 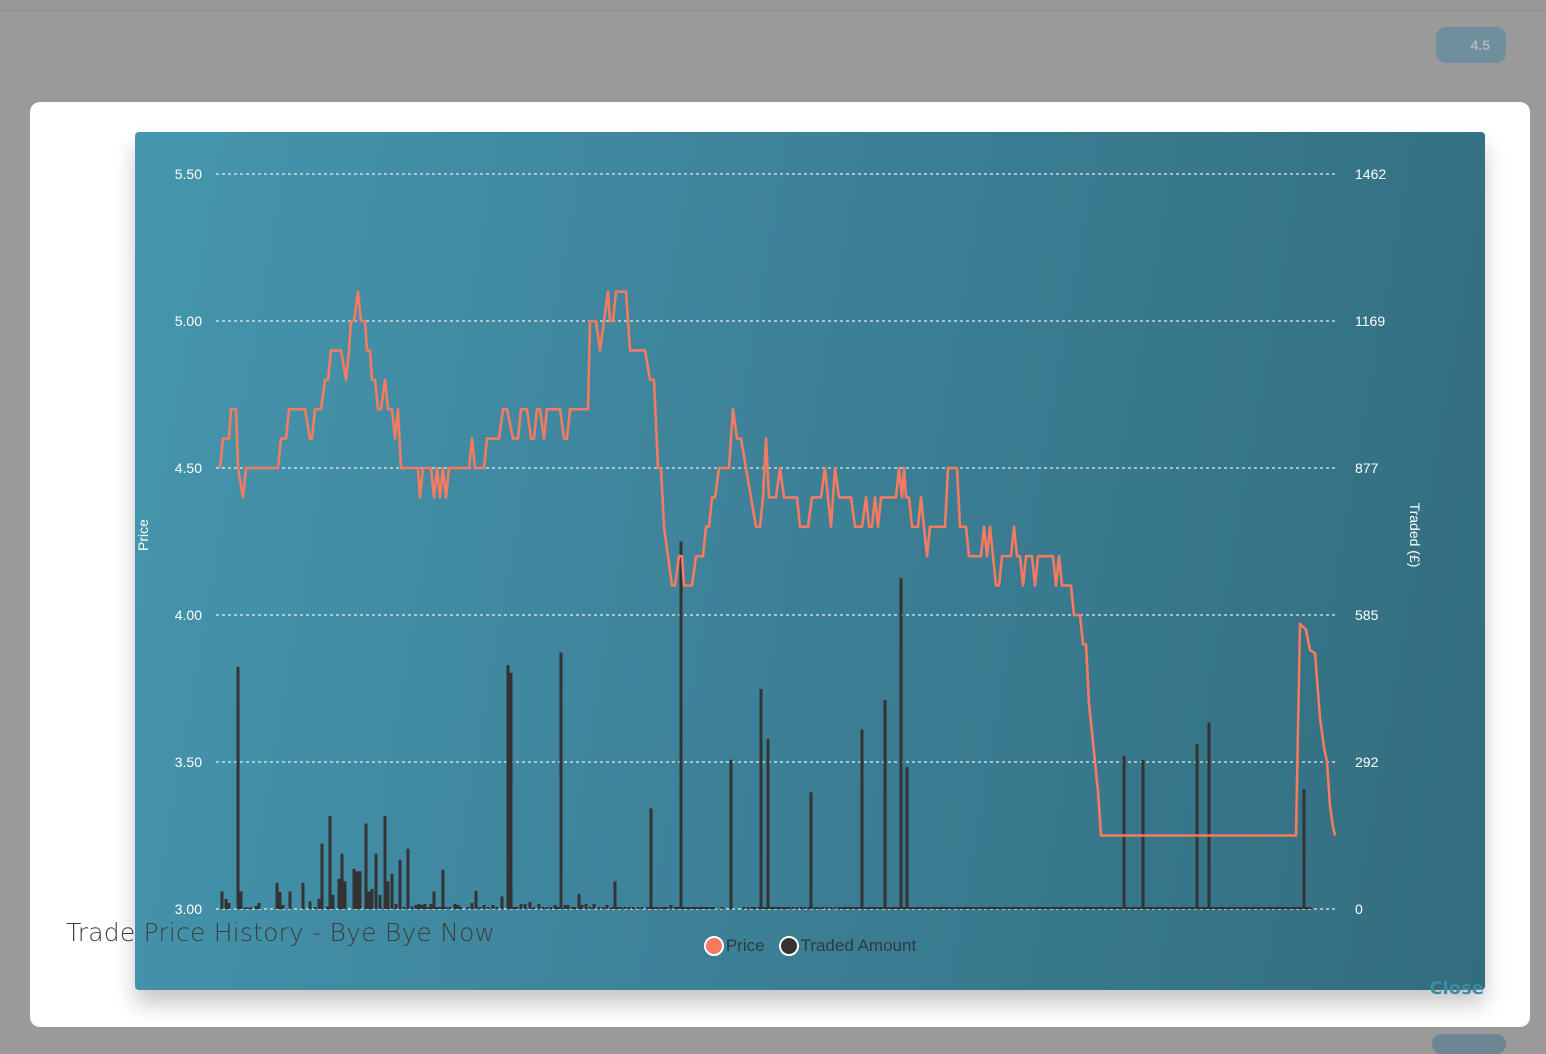 What do you see at coordinates (788, 946) in the screenshot?
I see `traded-amount-swatch-icon` at bounding box center [788, 946].